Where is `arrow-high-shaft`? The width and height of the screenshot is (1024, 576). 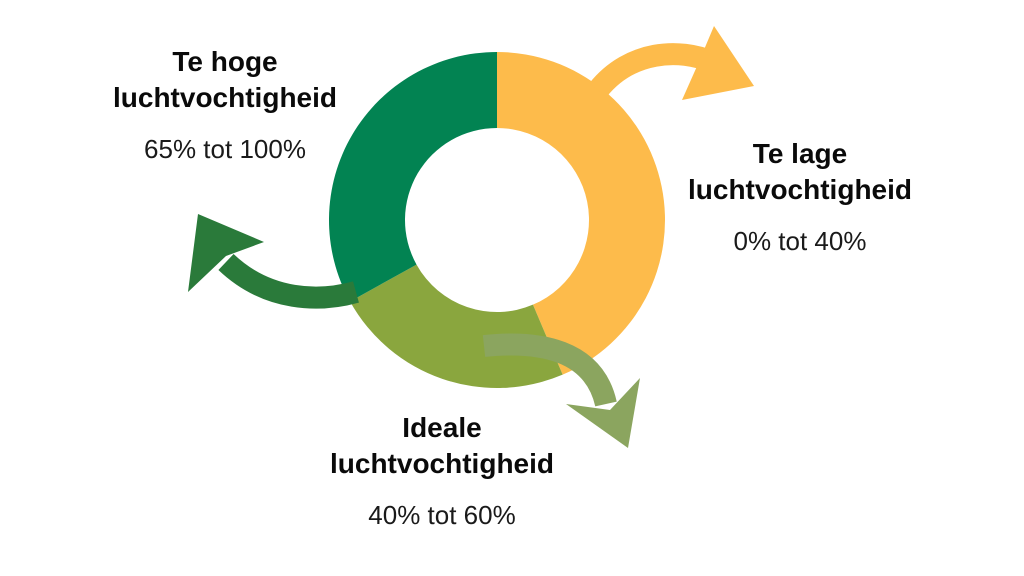
arrow-high-shaft is located at coordinates (288, 281).